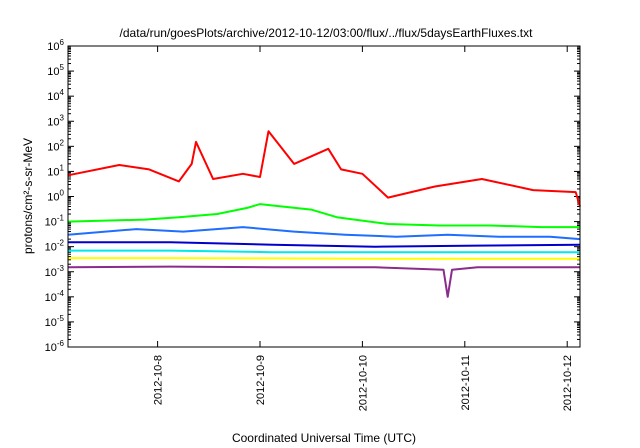  What do you see at coordinates (261, 380) in the screenshot?
I see `x-tick-label: 2012-10-9` at bounding box center [261, 380].